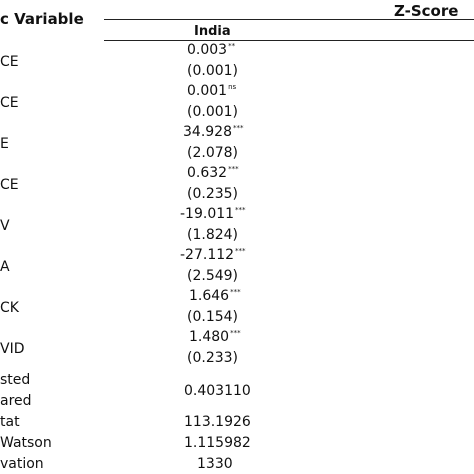  What do you see at coordinates (211, 50) in the screenshot?
I see `coefficient-value: 0.003**` at bounding box center [211, 50].